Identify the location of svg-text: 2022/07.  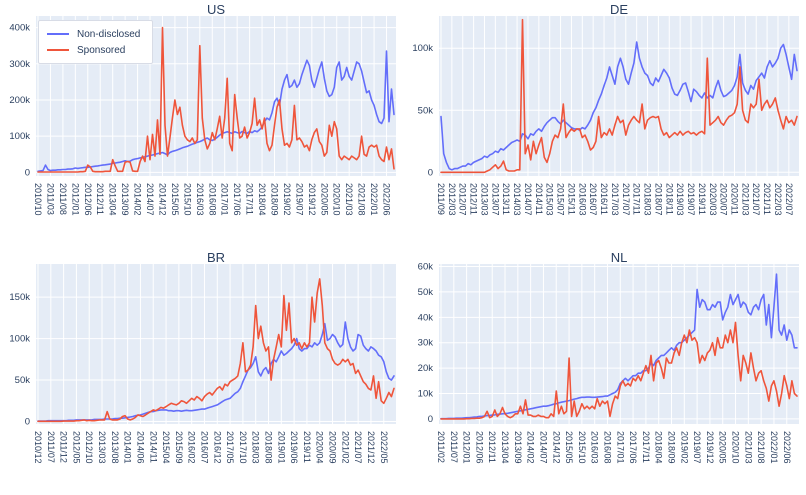
(789, 199).